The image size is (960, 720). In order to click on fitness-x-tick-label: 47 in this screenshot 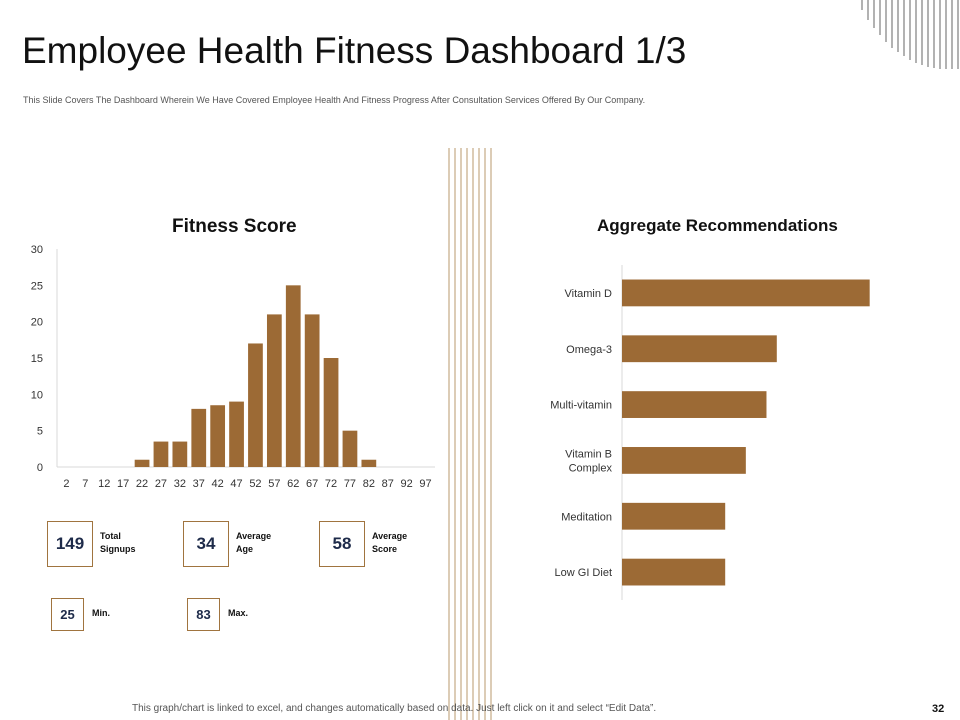, I will do `click(236, 484)`.